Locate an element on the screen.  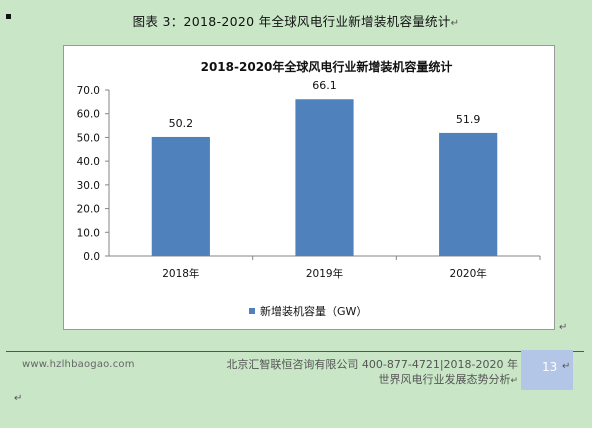
y-tick-label: 10.0 is located at coordinates (88, 233).